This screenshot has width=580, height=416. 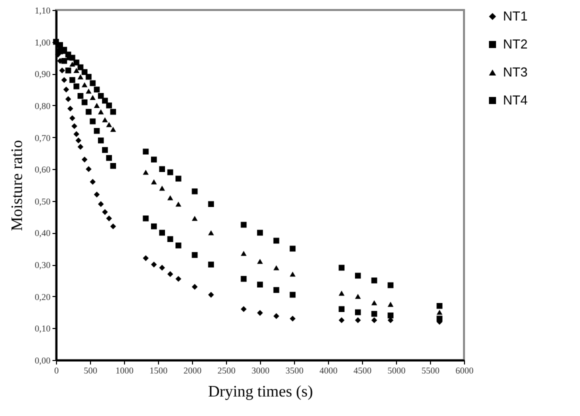 What do you see at coordinates (42, 233) in the screenshot?
I see `y-tick-label: 0,40` at bounding box center [42, 233].